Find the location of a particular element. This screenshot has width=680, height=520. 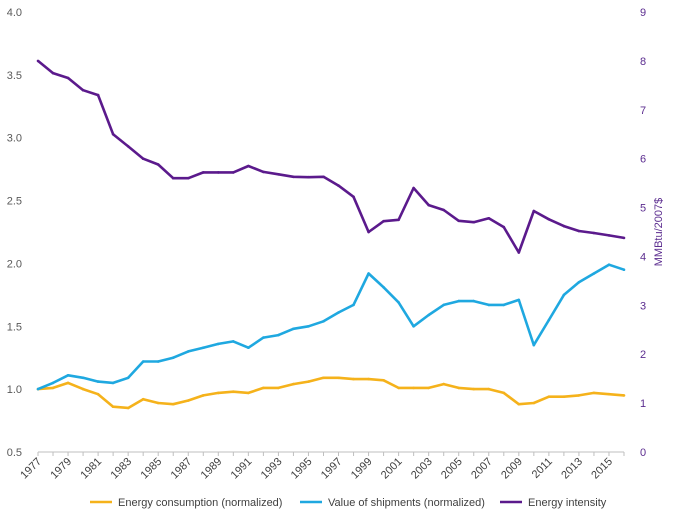

x-tick-label: 1977 is located at coordinates (31, 469).